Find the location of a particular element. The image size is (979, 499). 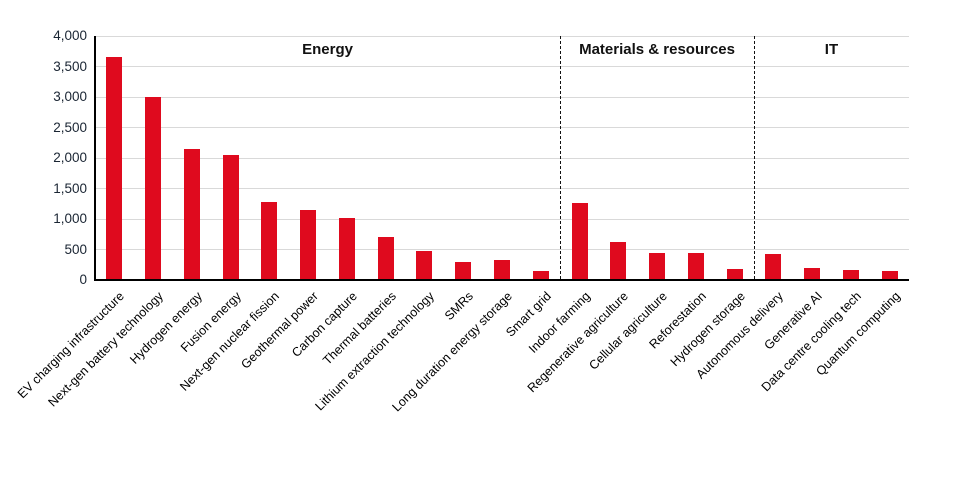

y-tick-label: 2,500 is located at coordinates (70, 127).